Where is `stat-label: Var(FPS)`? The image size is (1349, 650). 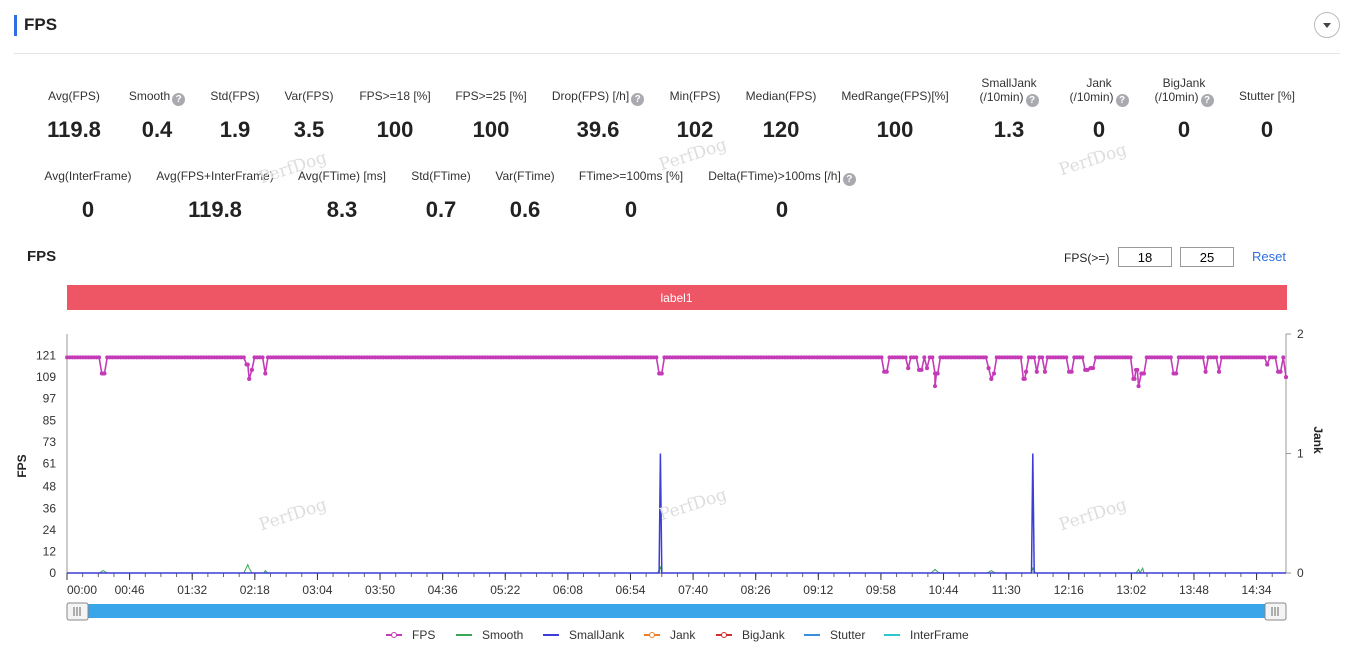
stat-label: Var(FPS) is located at coordinates (309, 96).